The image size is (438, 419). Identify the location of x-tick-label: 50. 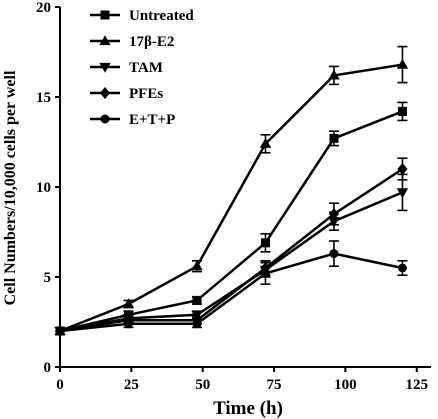
(202, 385).